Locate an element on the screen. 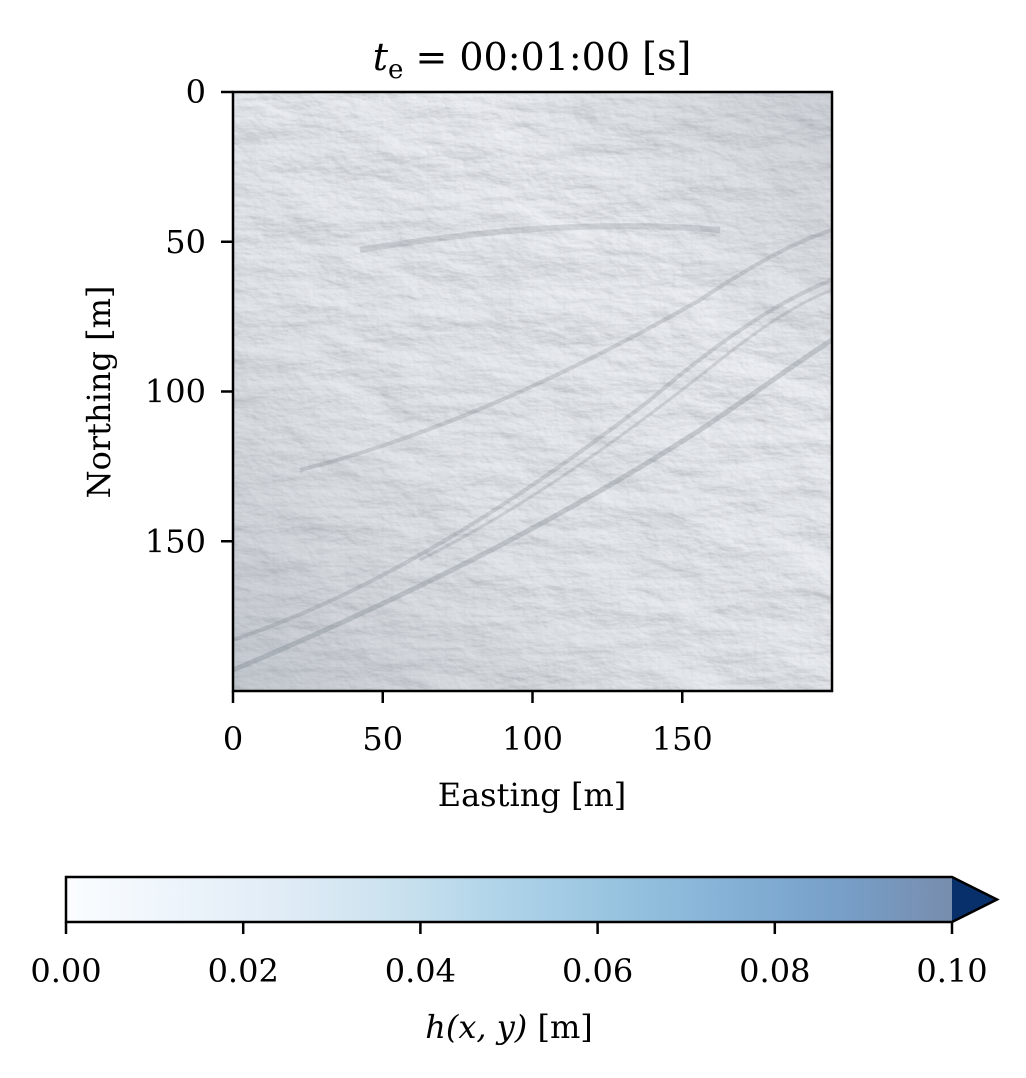  x-tick-label: 0 is located at coordinates (233, 739).